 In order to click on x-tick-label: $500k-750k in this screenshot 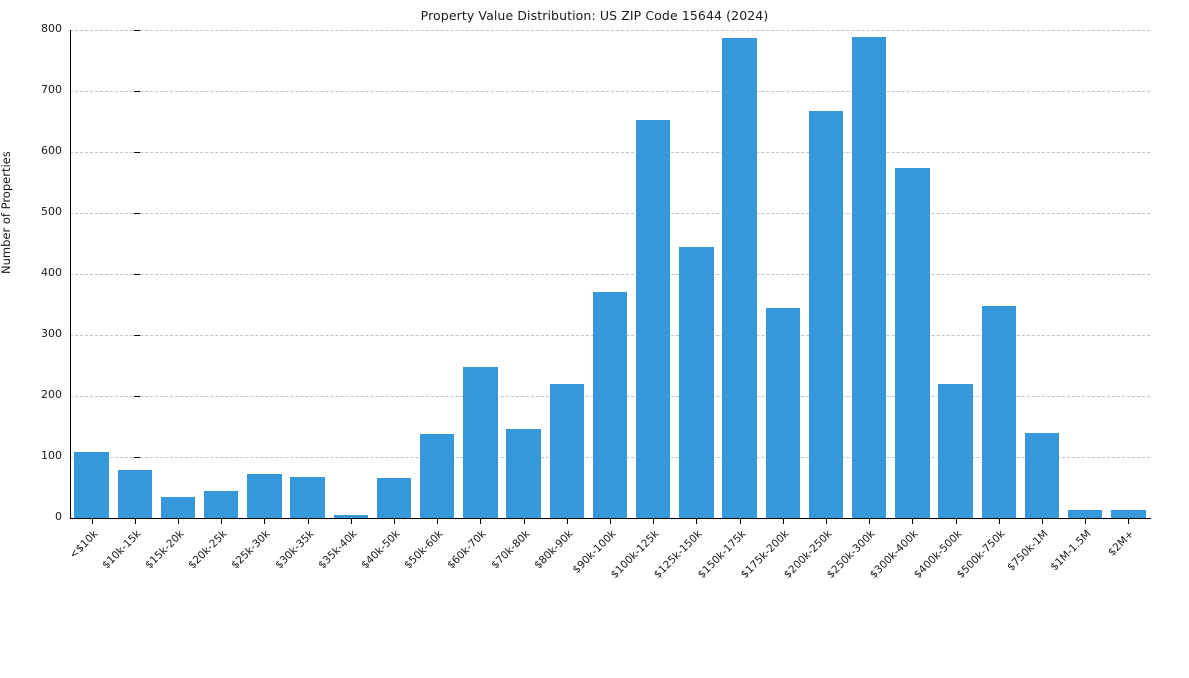, I will do `click(981, 554)`.